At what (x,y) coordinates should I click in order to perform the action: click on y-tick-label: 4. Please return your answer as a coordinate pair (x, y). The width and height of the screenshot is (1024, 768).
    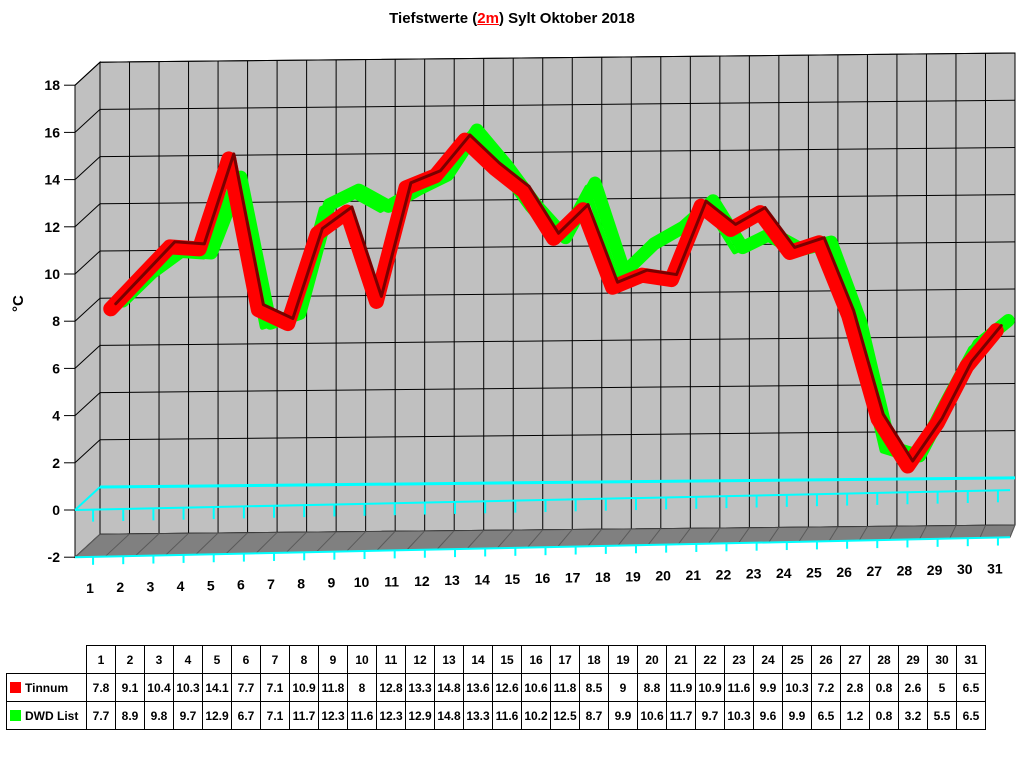
    Looking at the image, I should click on (56, 416).